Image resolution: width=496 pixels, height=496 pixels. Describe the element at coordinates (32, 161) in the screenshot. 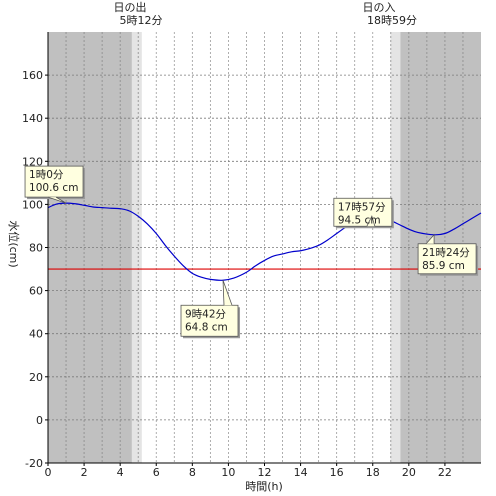

I see `y-tick-label: 120` at that location.